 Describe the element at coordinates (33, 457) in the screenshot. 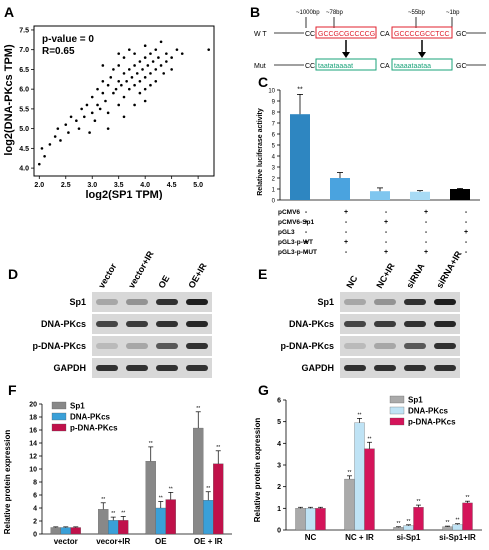

I see `y-tick-label: 12` at that location.